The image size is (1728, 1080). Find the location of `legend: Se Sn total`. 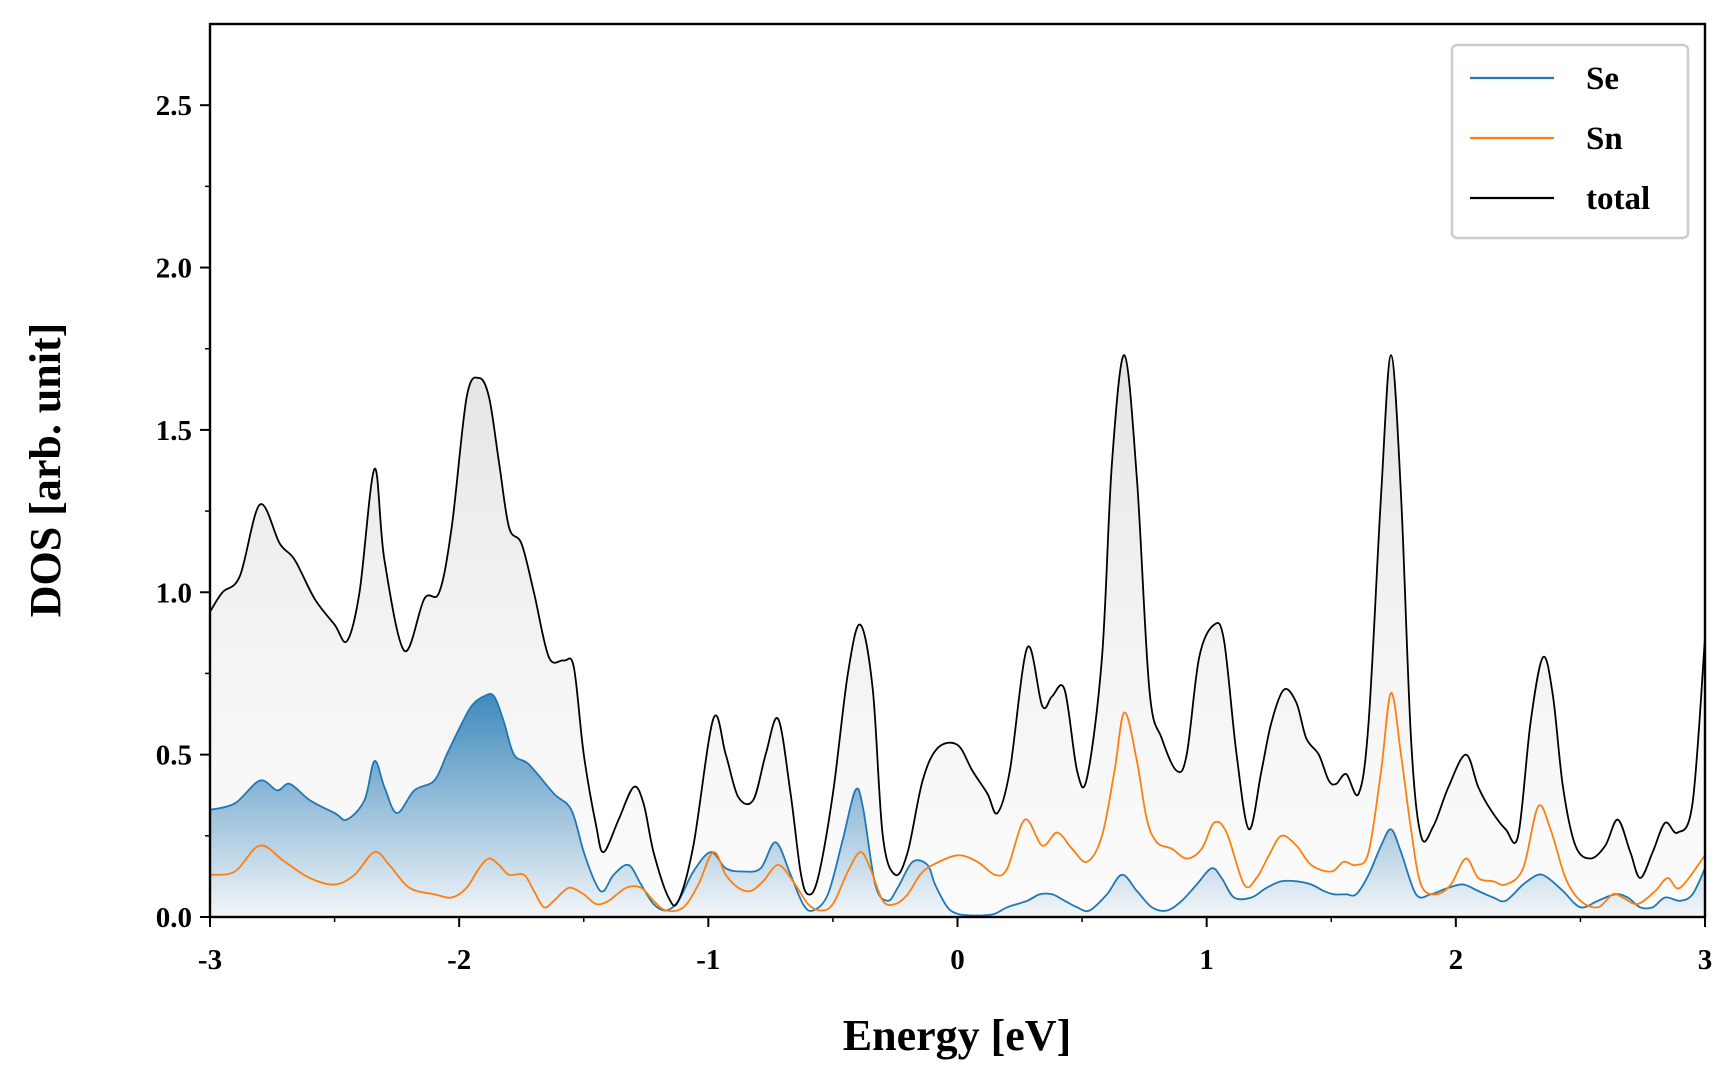

legend: Se Sn total is located at coordinates (1570, 141).